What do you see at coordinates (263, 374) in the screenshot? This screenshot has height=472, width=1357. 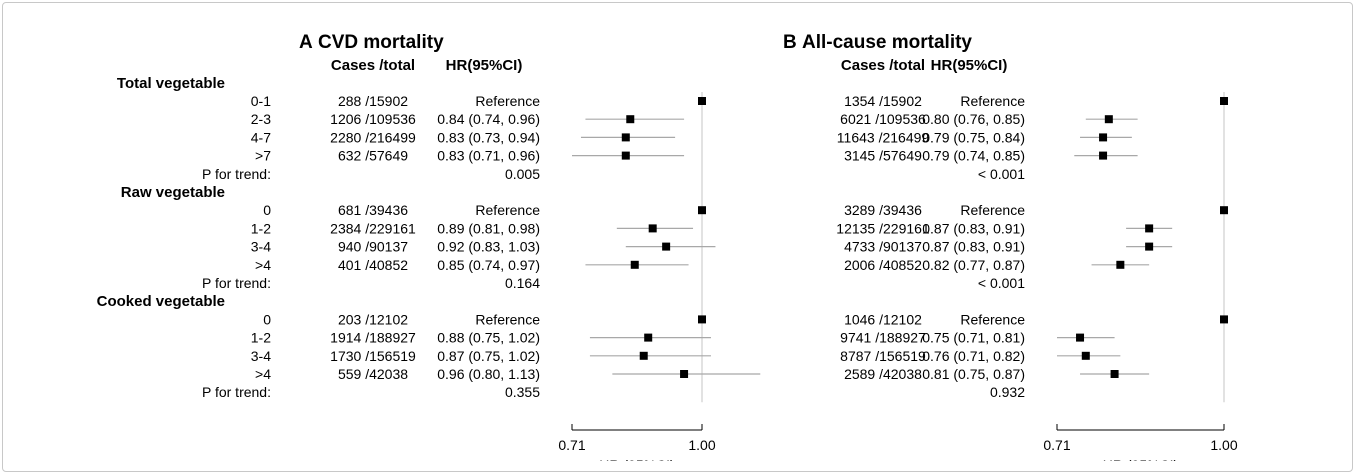 I see `category-label-cooked-vegetable-gt4: >4` at bounding box center [263, 374].